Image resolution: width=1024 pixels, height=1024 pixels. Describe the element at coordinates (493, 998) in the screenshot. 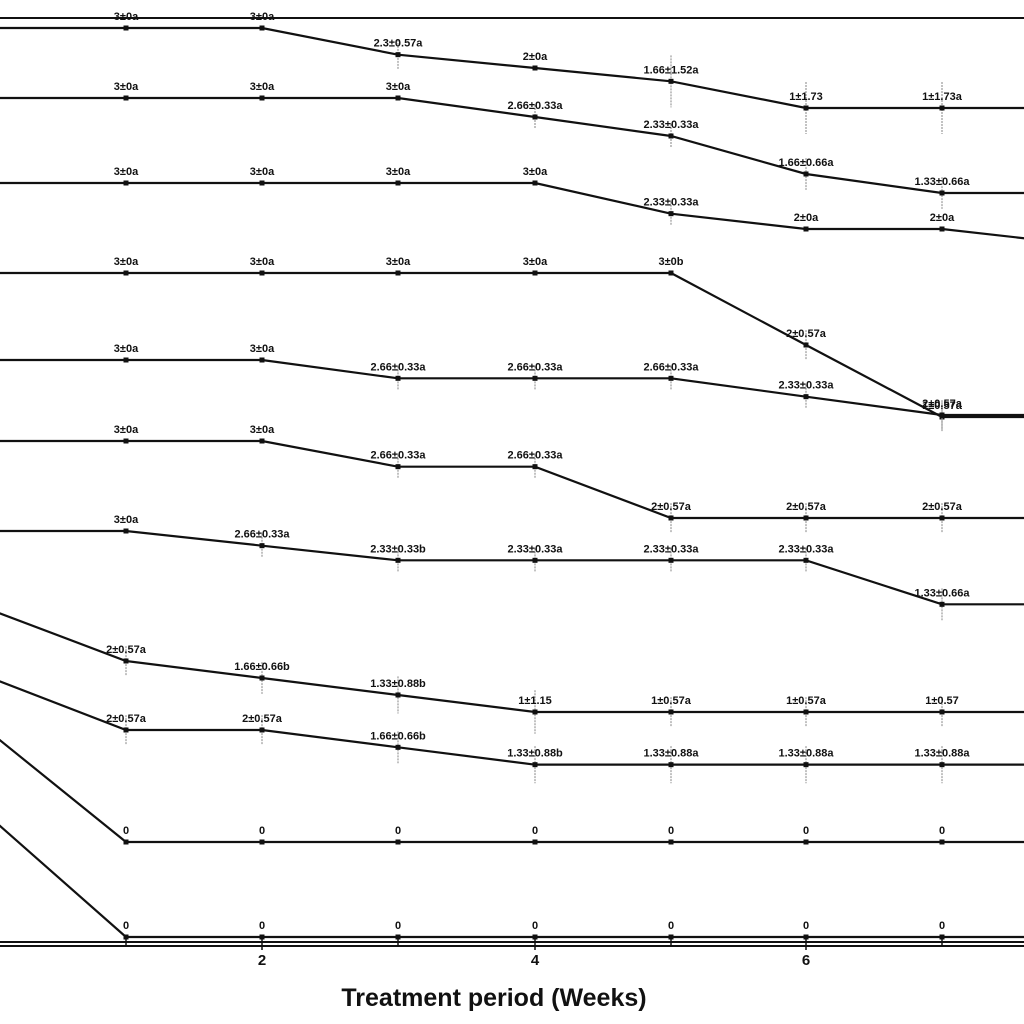

I see `x-axis-label: Treatment period (Weeks)` at that location.